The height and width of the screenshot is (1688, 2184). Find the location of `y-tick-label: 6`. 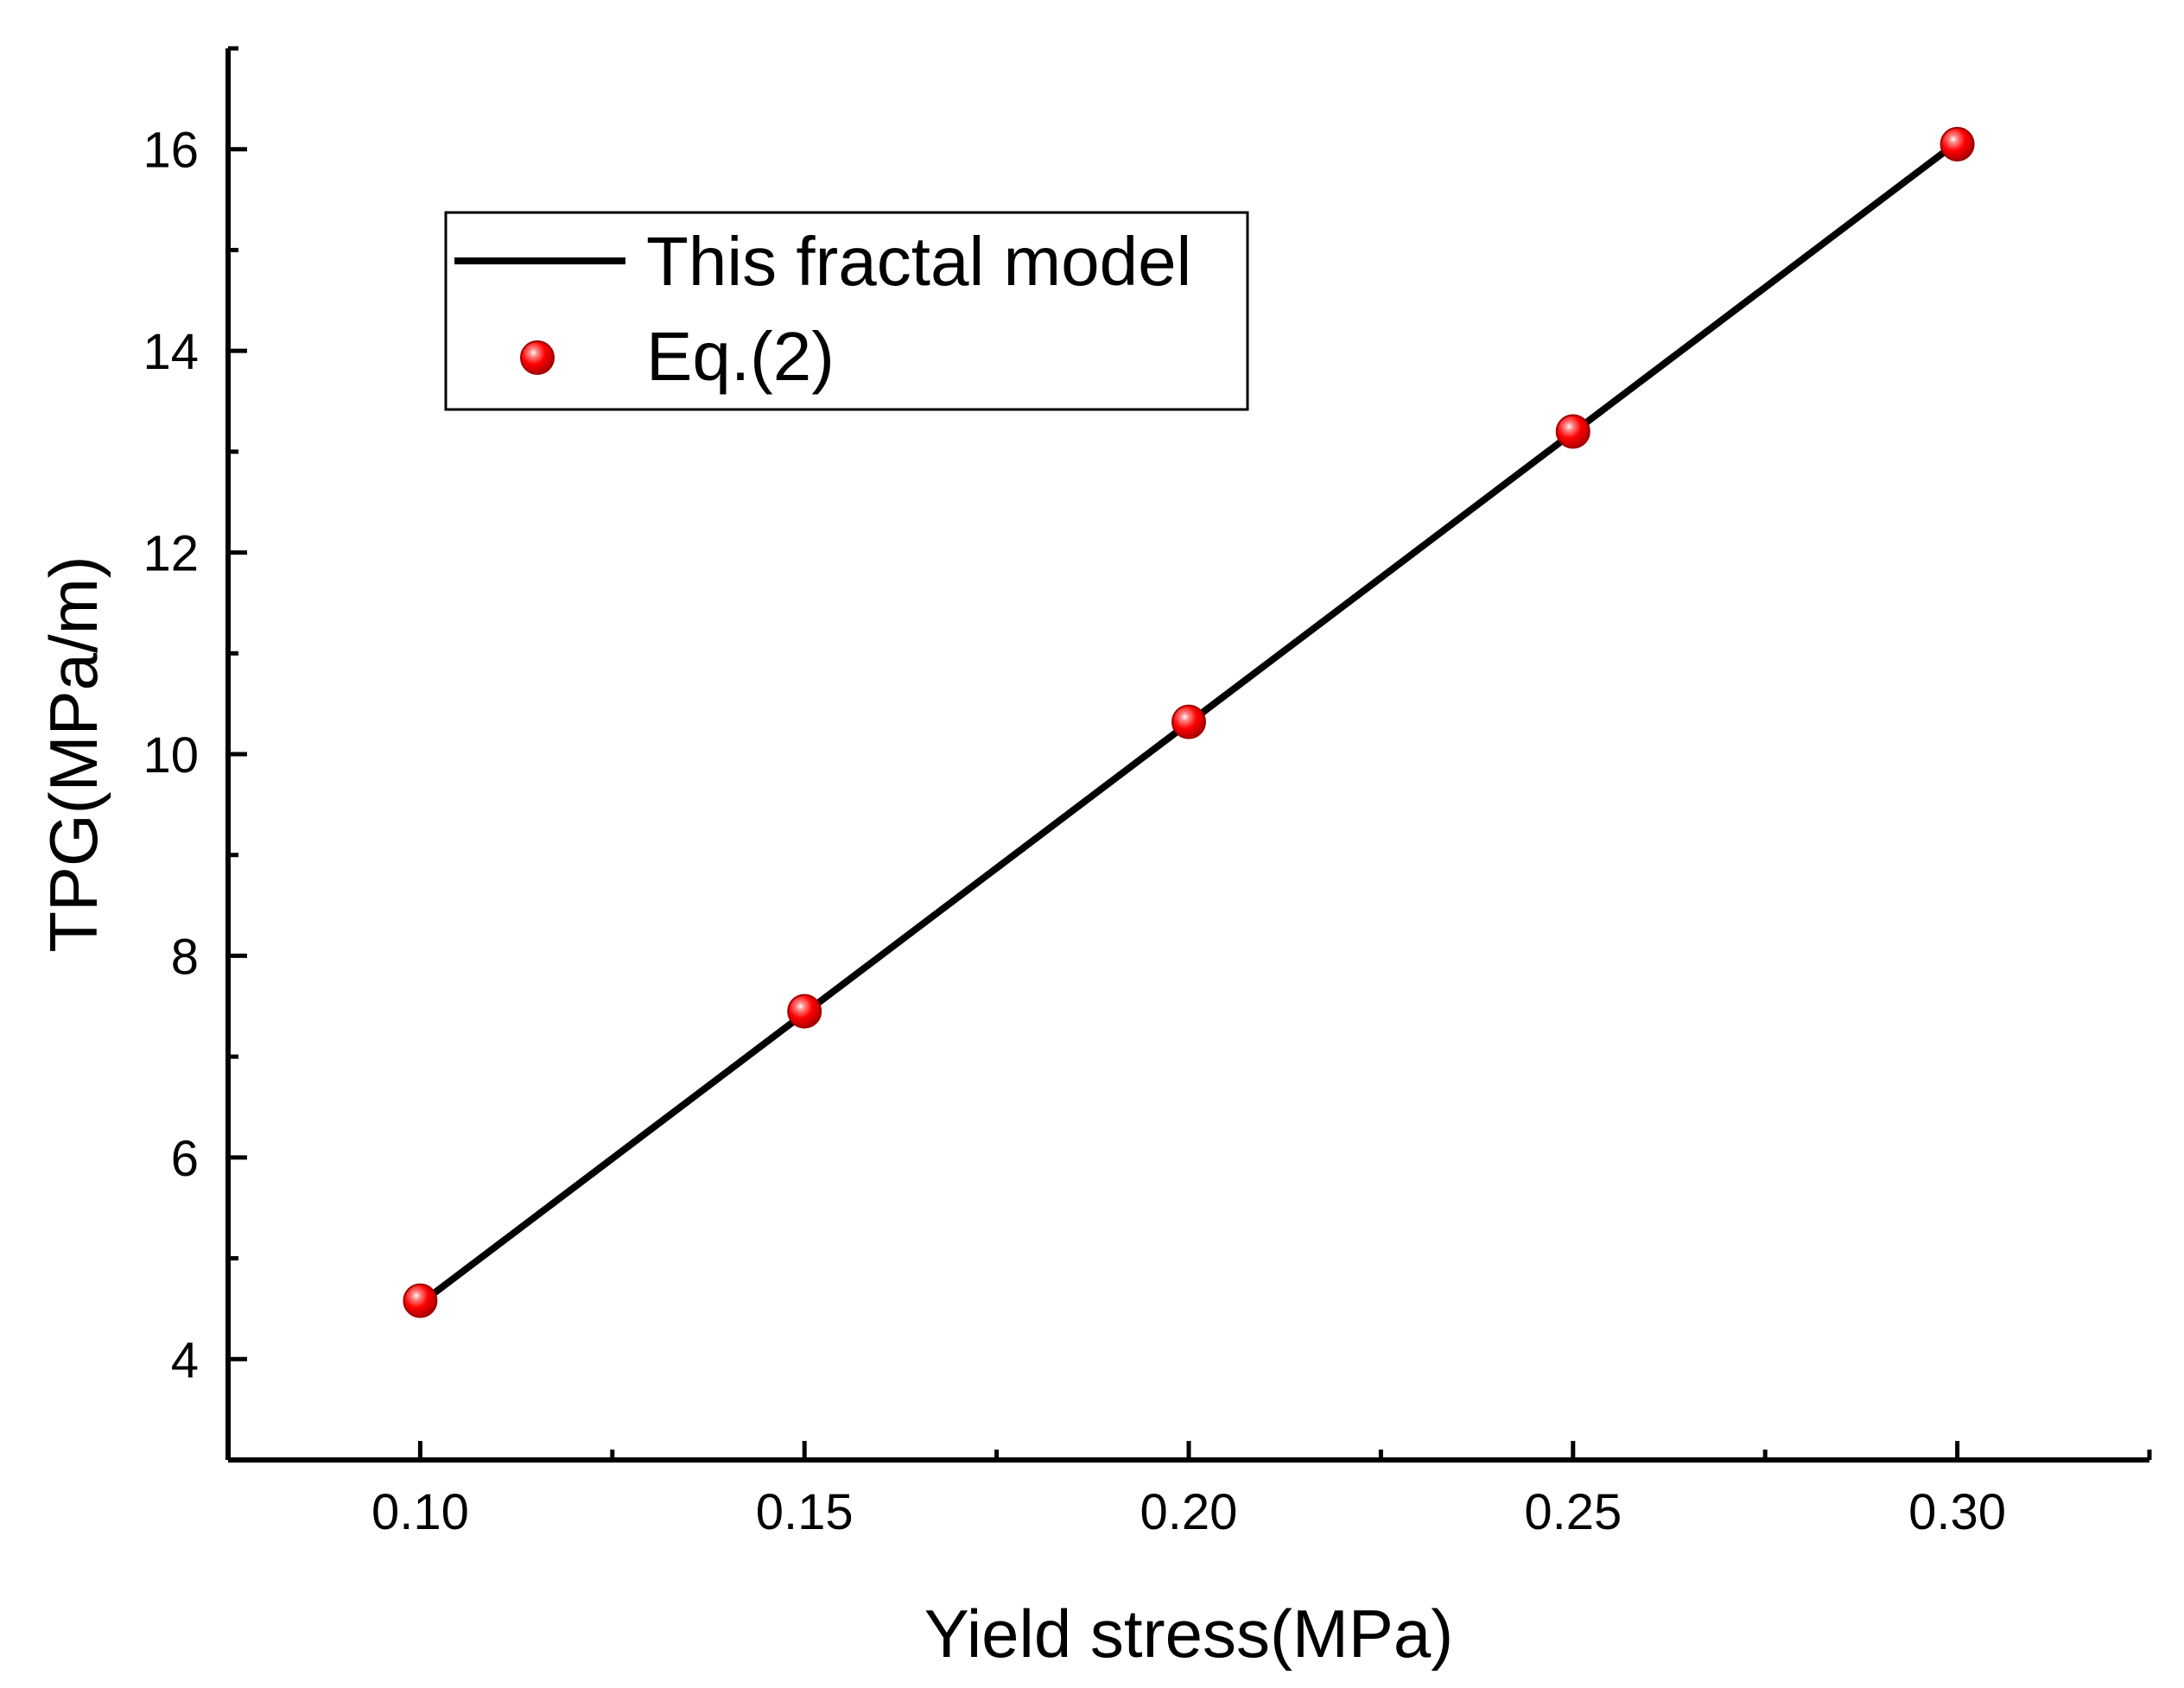

y-tick-label: 6 is located at coordinates (185, 1159).